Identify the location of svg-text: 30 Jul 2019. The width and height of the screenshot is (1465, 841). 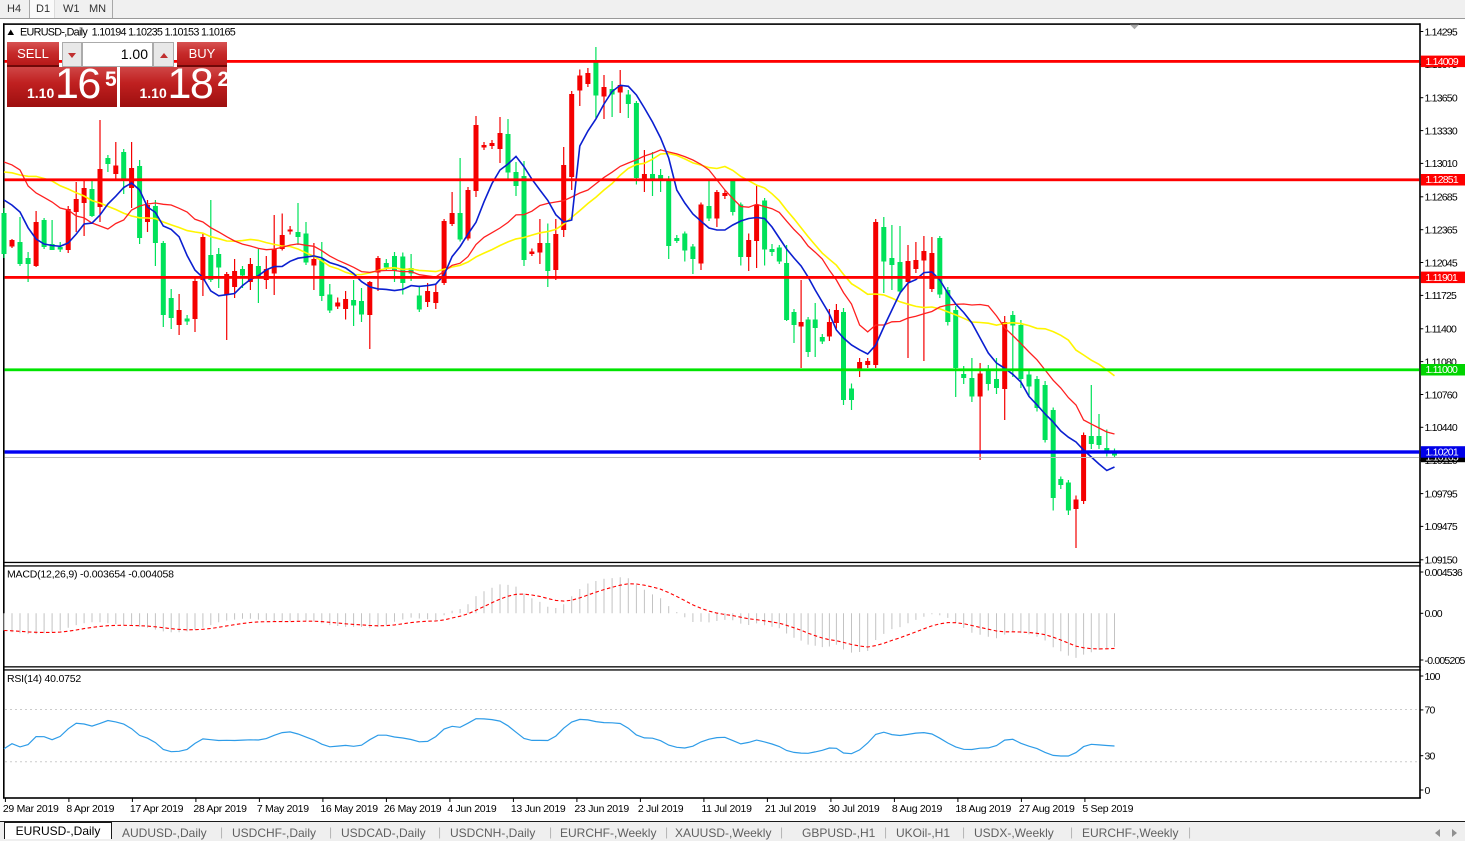
(853, 809).